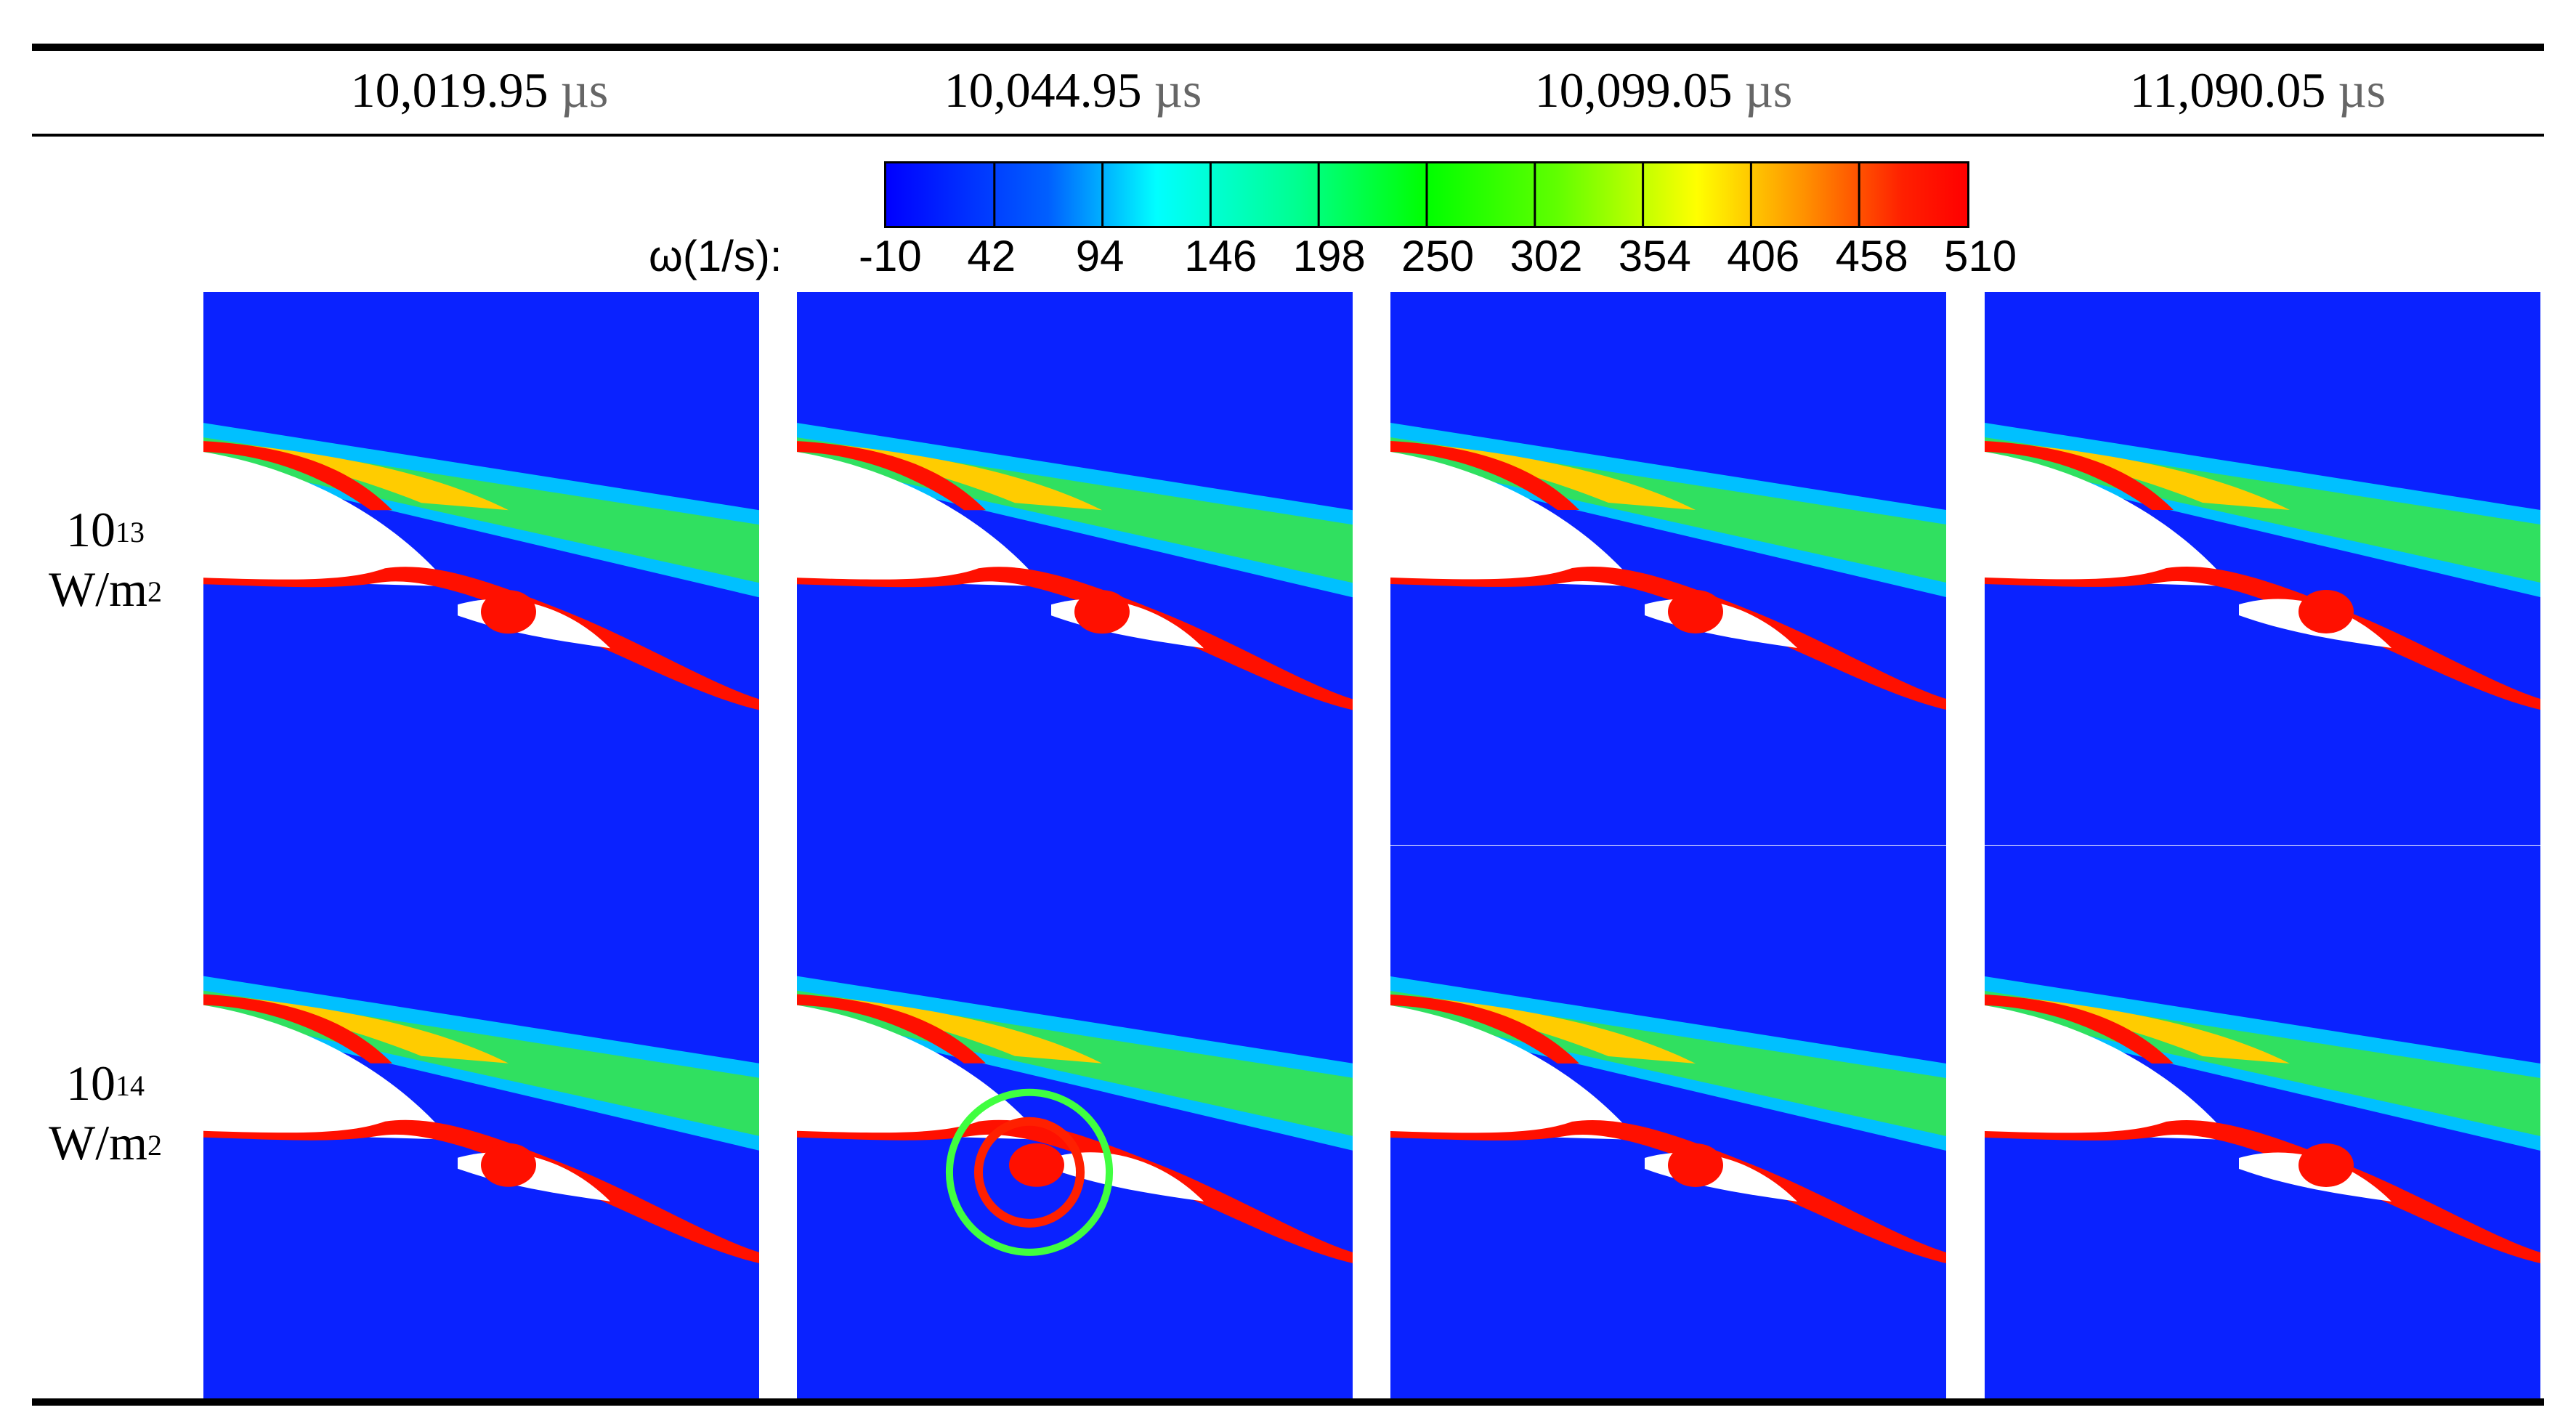 Image resolution: width=2576 pixels, height=1426 pixels. What do you see at coordinates (105, 559) in the screenshot?
I see `row-label-1: 1013 W/m2` at bounding box center [105, 559].